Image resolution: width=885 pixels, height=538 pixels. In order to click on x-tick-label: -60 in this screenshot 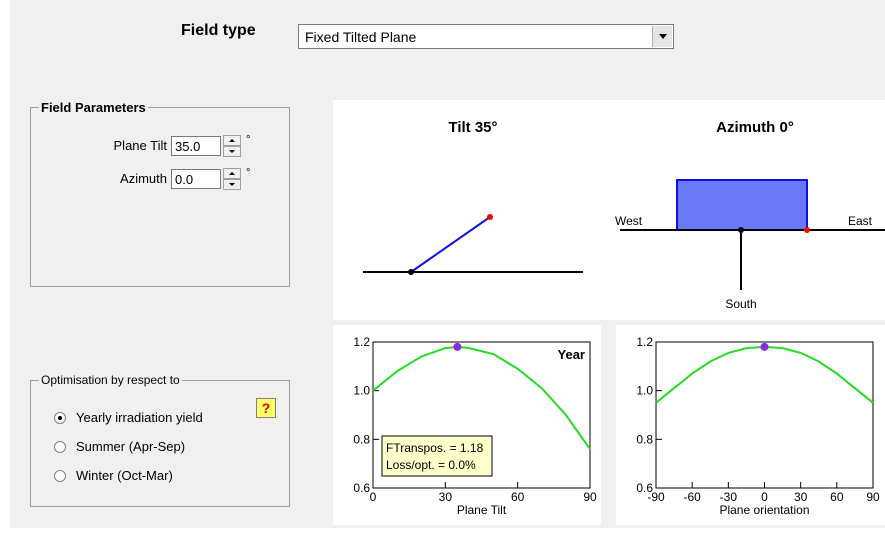, I will do `click(692, 497)`.